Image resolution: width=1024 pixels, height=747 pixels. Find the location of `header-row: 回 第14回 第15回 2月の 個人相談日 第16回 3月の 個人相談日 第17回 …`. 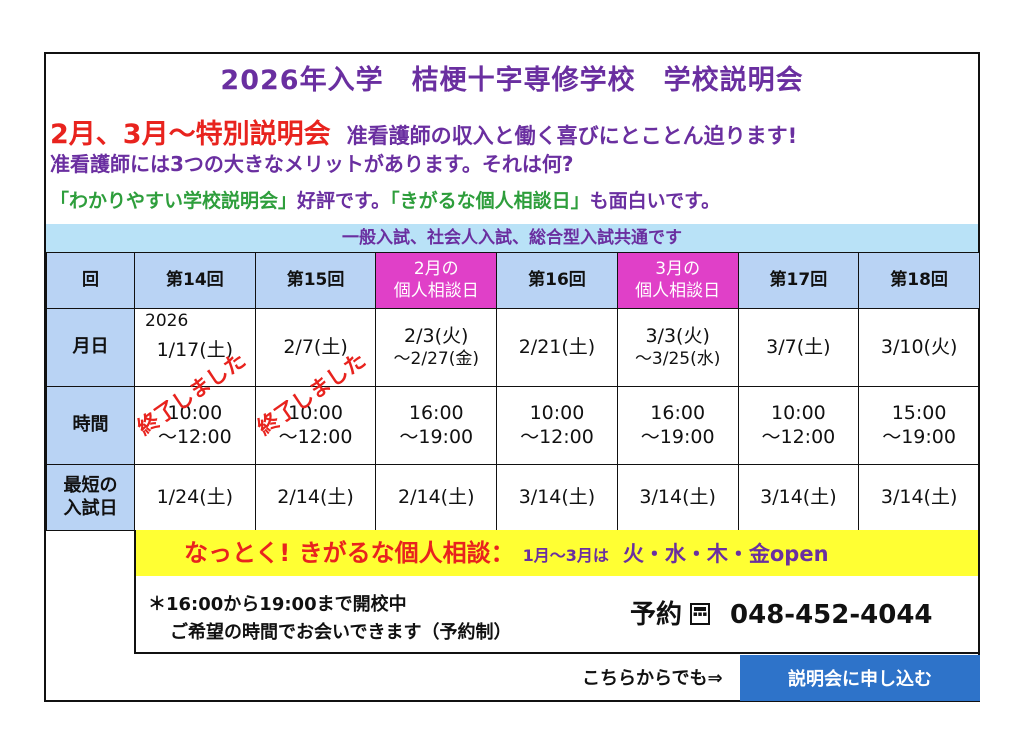

header-row: 回 第14回 第15回 2月の 個人相談日 第16回 3月の 個人相談日 第17回 … is located at coordinates (513, 280).